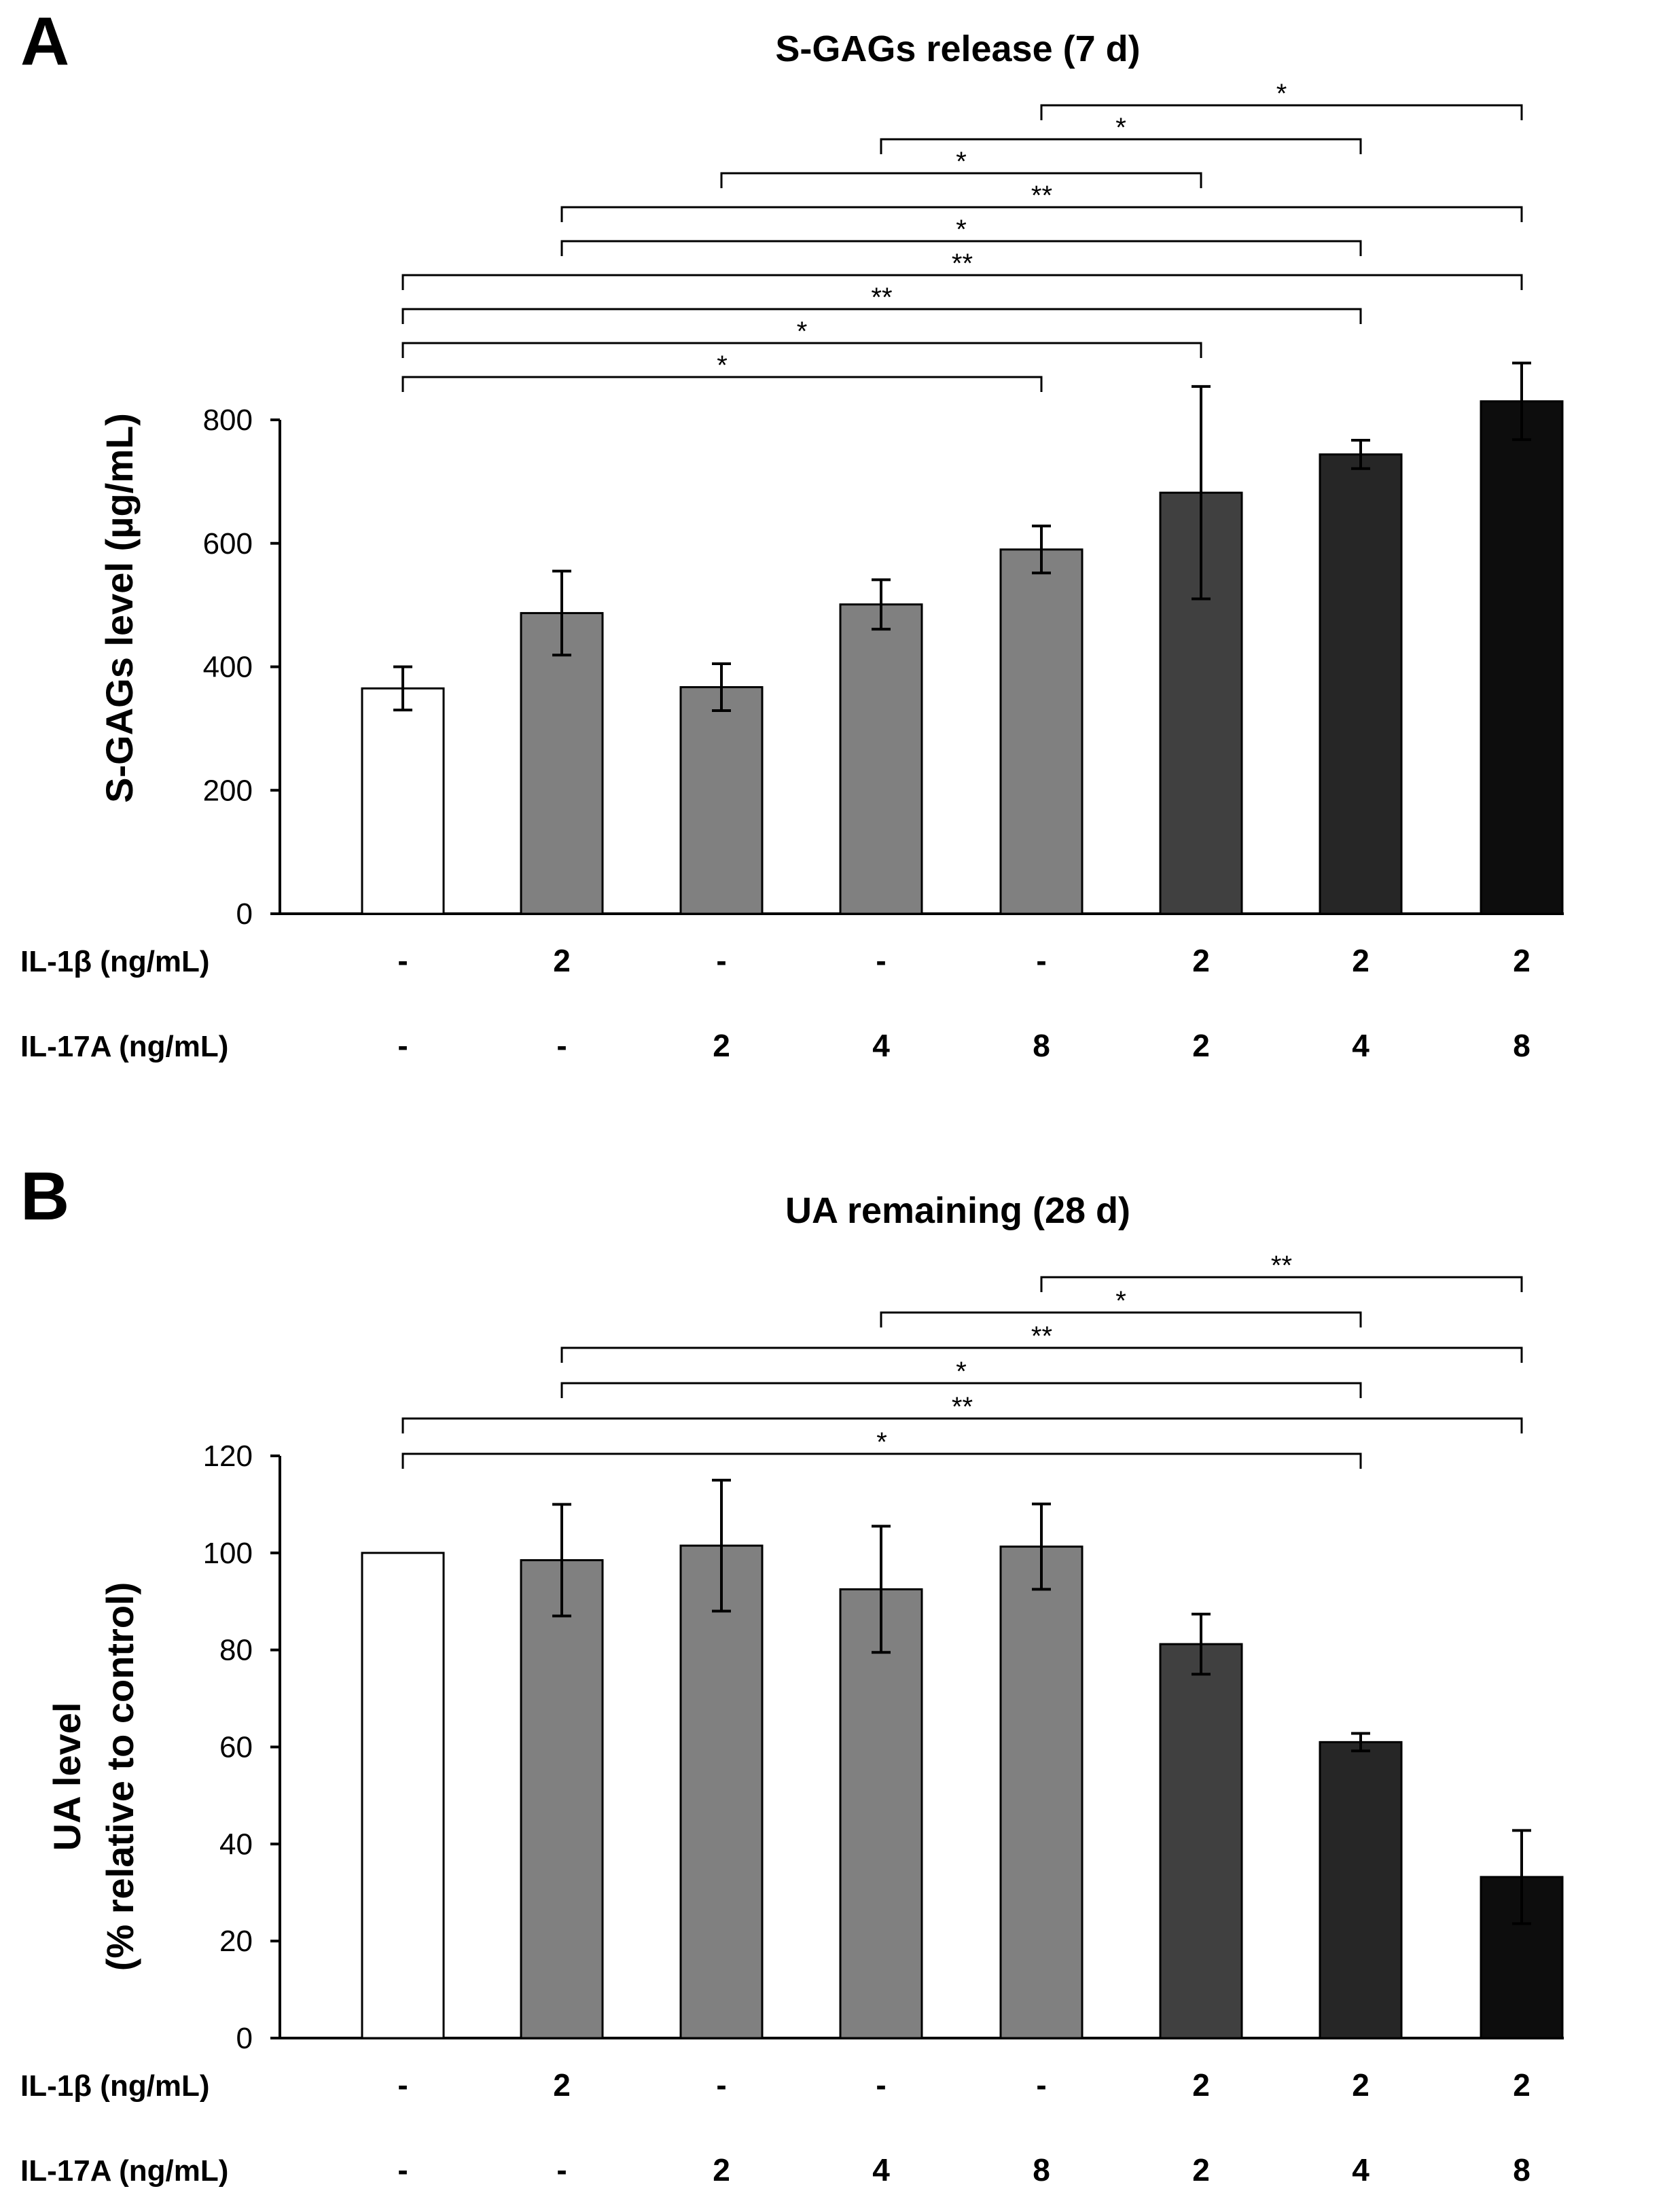 The height and width of the screenshot is (2212, 1665). What do you see at coordinates (120, 608) in the screenshot?
I see `panel-a-y-axis-label: S-GAGs level (µg/mL)` at bounding box center [120, 608].